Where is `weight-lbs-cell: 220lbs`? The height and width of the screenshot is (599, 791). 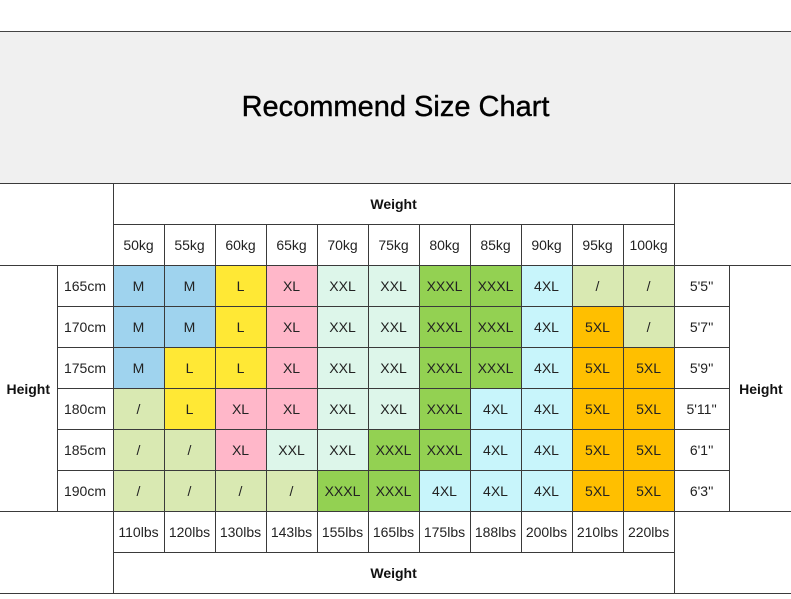
weight-lbs-cell: 220lbs is located at coordinates (648, 532).